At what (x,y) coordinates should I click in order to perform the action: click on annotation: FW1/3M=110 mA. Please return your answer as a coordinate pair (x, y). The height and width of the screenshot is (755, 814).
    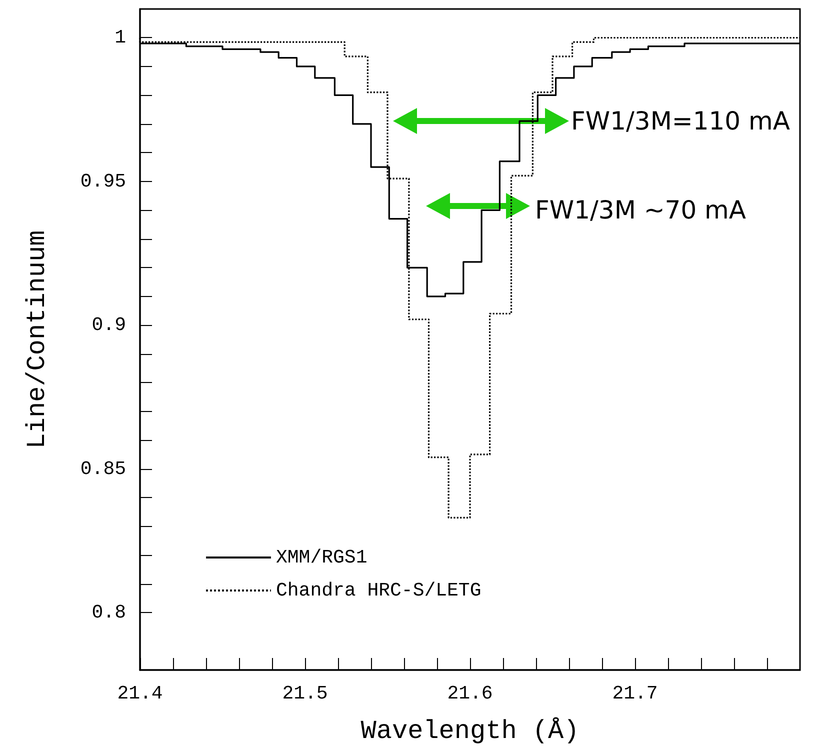
    Looking at the image, I should click on (680, 121).